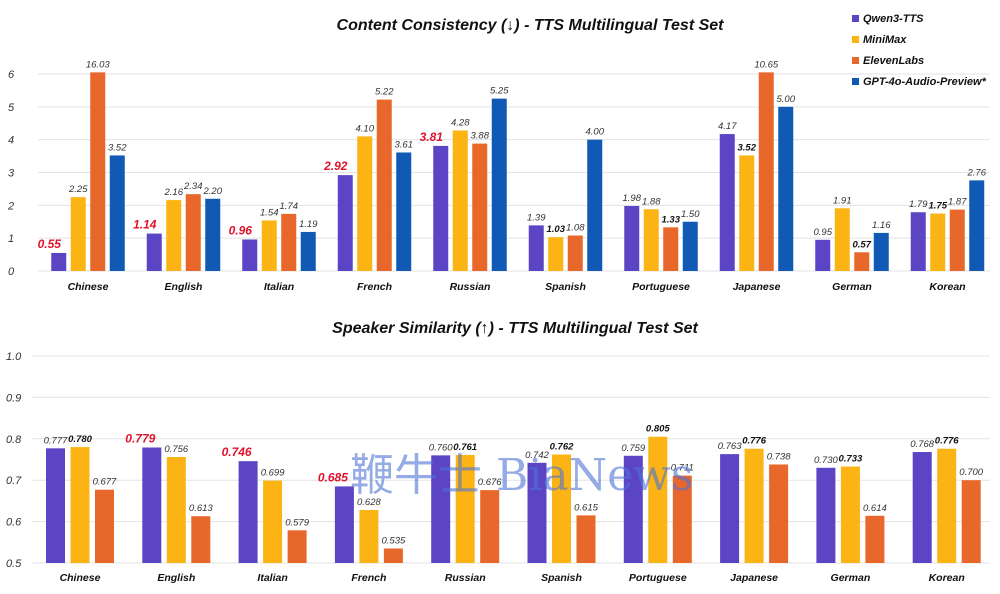 The image size is (1000, 594). I want to click on data-label: 0.685, so click(333, 477).